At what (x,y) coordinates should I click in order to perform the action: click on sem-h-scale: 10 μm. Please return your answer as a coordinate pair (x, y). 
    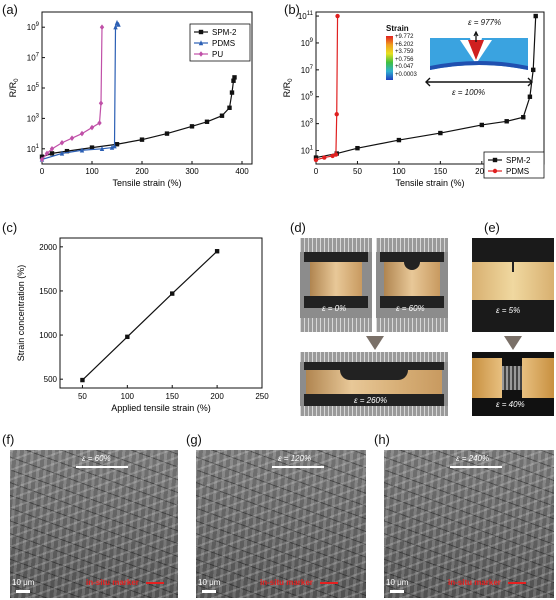
    Looking at the image, I should click on (397, 582).